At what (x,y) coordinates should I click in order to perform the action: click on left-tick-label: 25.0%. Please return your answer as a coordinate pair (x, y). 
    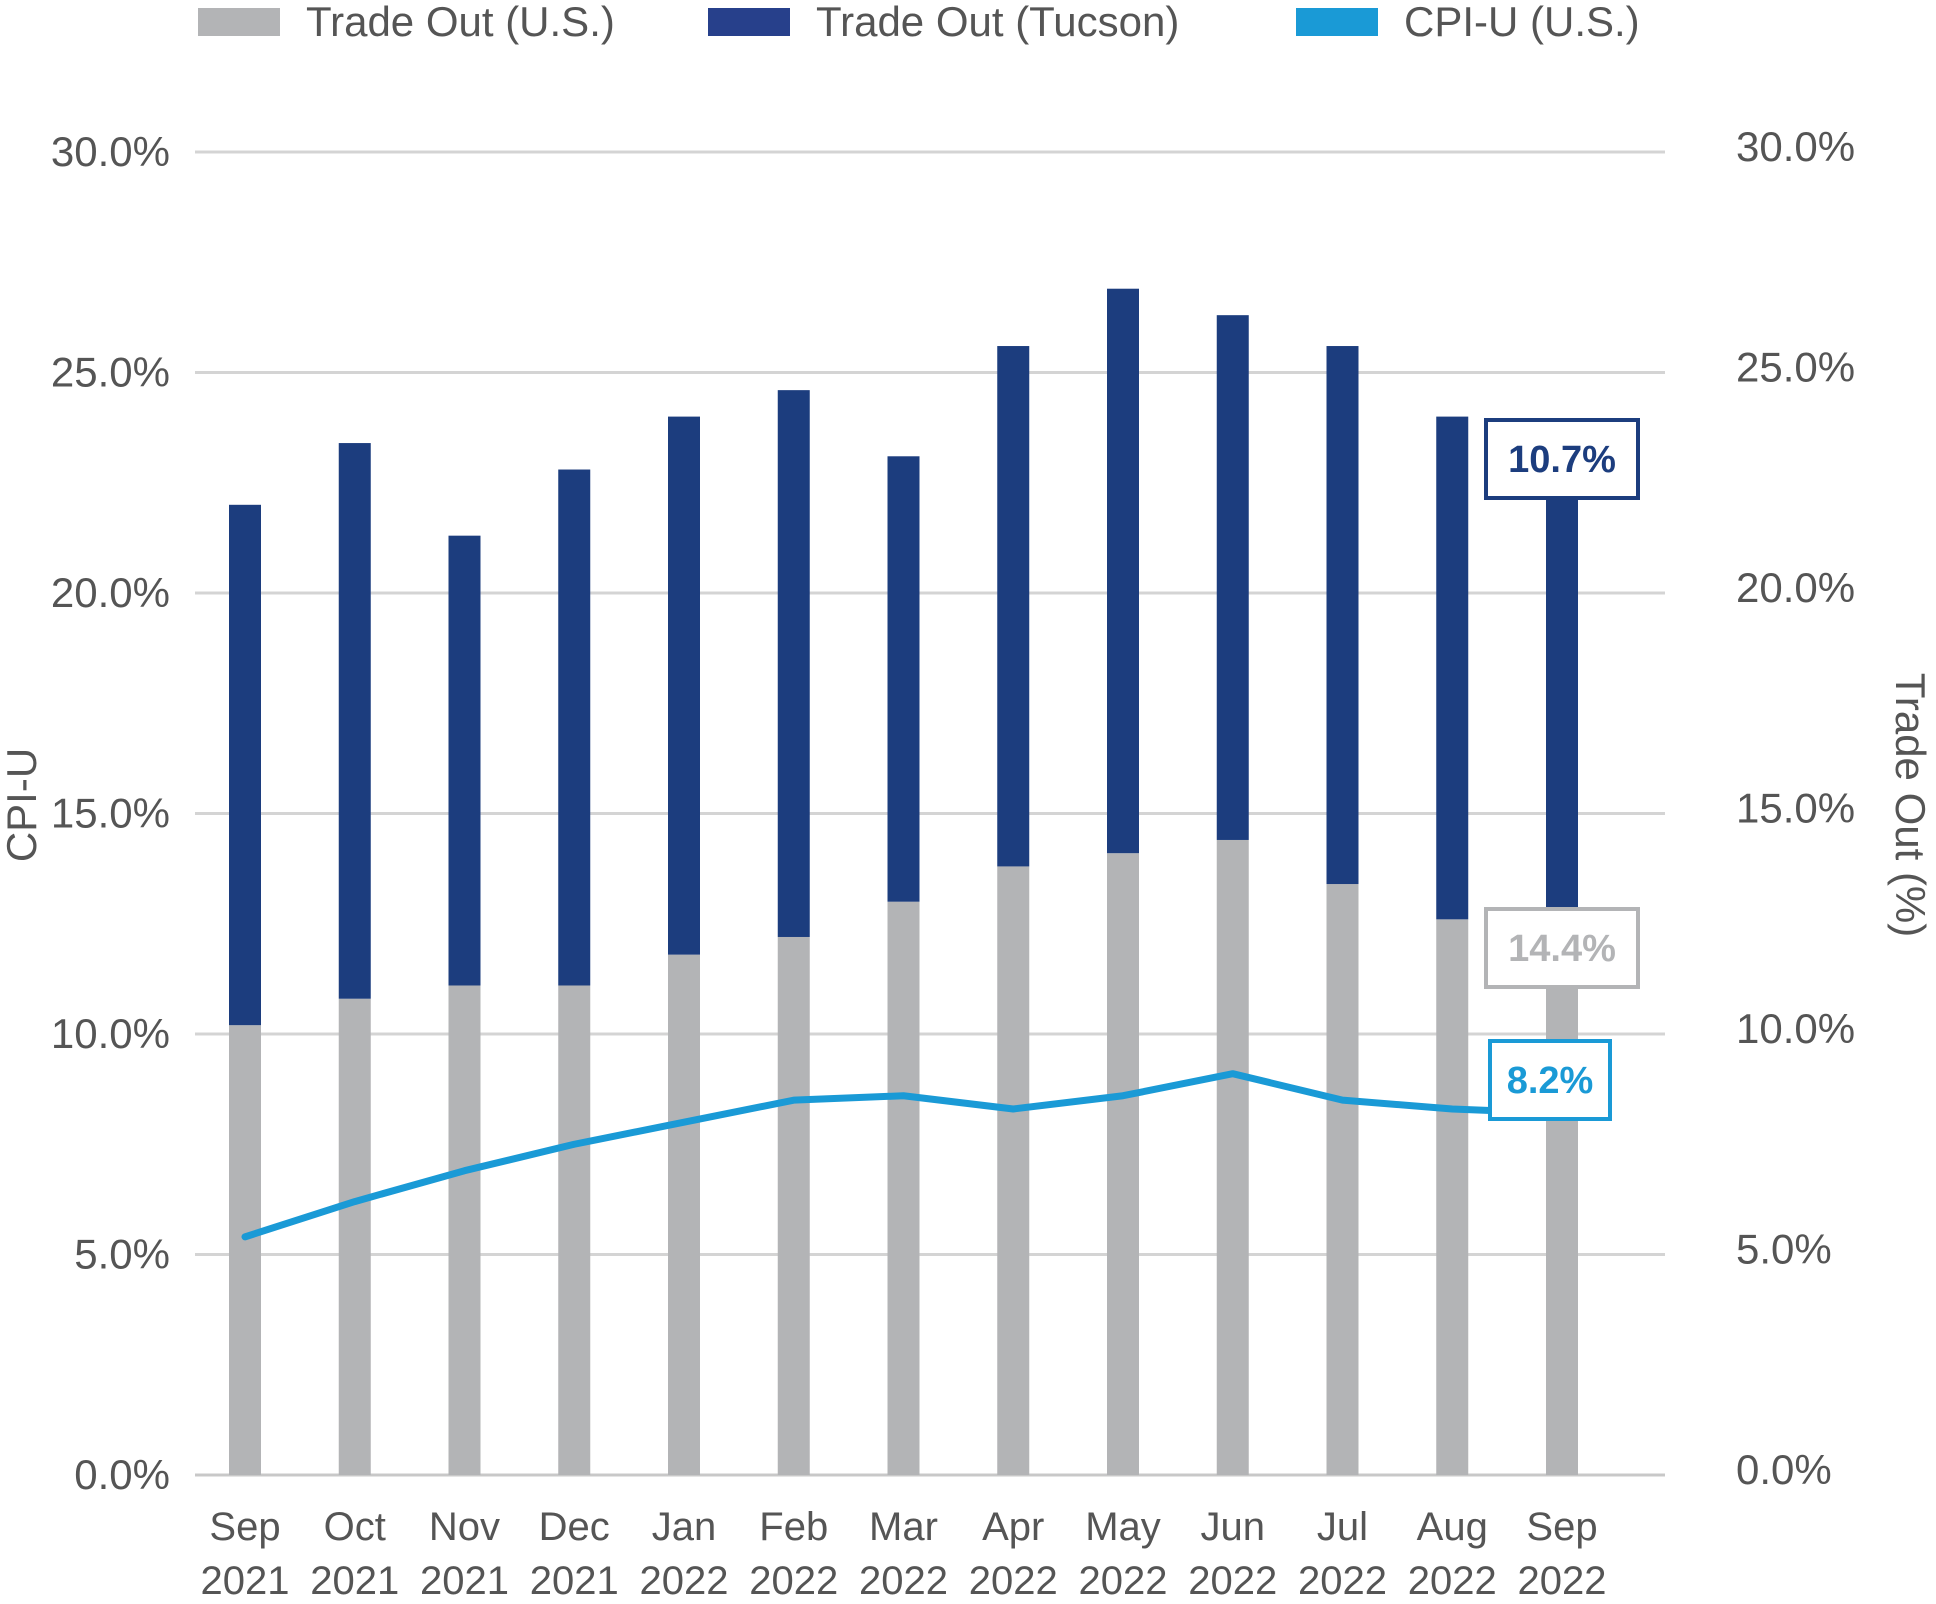
    Looking at the image, I should click on (110, 372).